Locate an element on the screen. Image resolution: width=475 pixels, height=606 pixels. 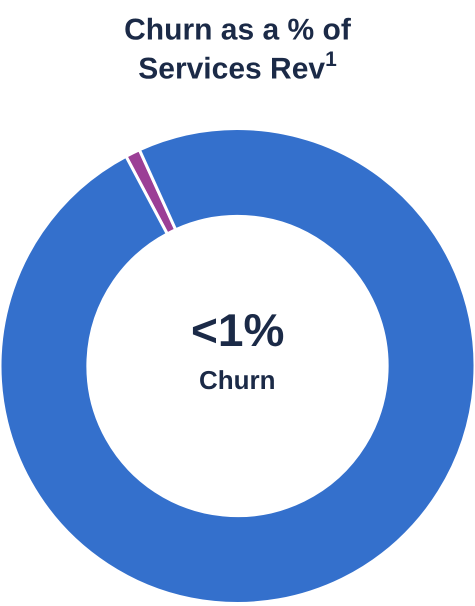
text: <1% is located at coordinates (237, 330).